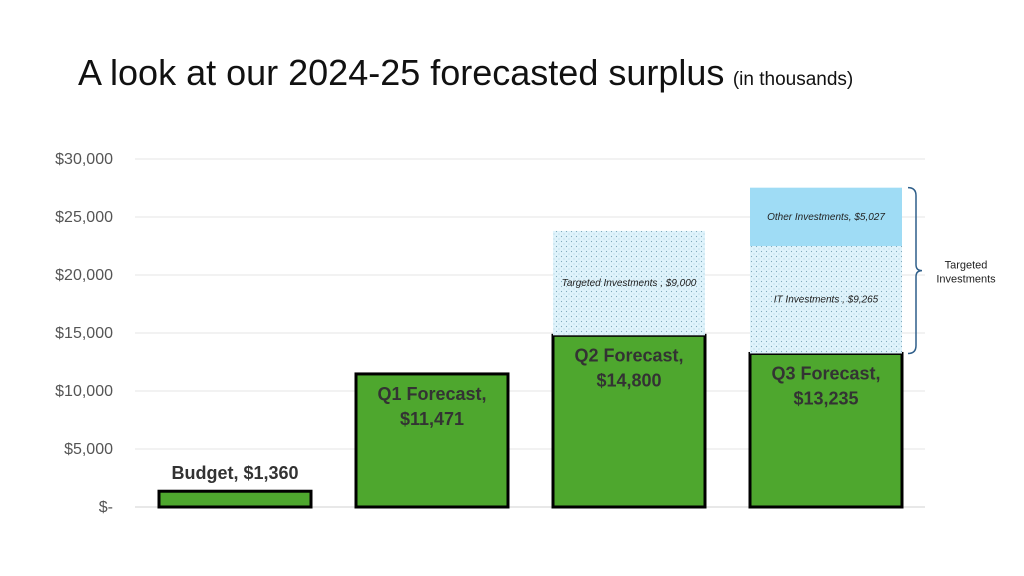  I want to click on data-label-line: IT Investments , $9,265, so click(826, 300).